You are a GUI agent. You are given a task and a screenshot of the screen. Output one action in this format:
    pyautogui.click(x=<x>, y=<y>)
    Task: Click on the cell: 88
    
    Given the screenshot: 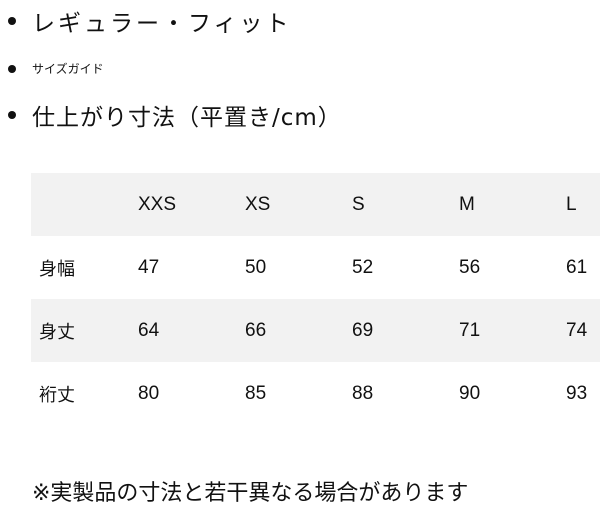 What is the action you would take?
    pyautogui.click(x=363, y=393)
    